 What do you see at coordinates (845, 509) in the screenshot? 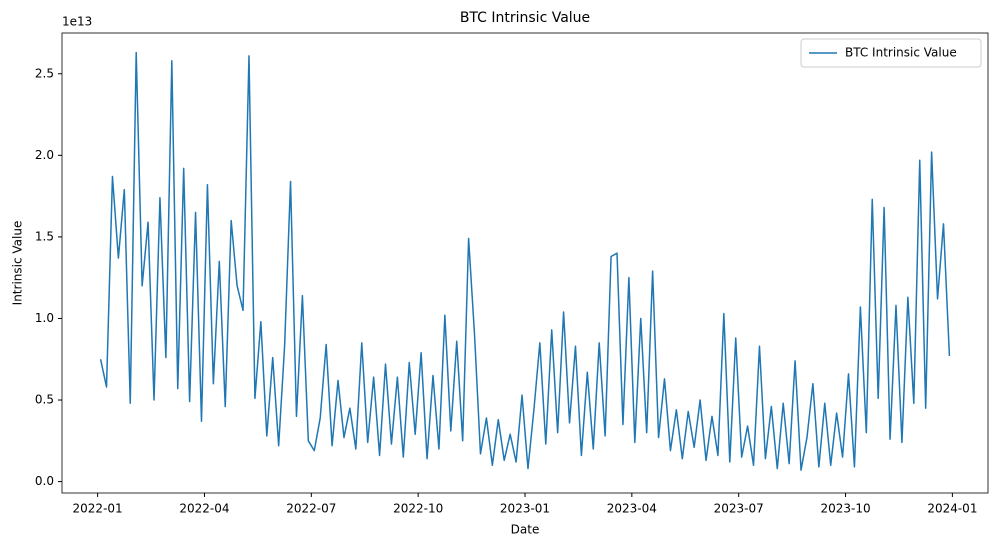
I see `x-tick-label: 2023-10` at bounding box center [845, 509].